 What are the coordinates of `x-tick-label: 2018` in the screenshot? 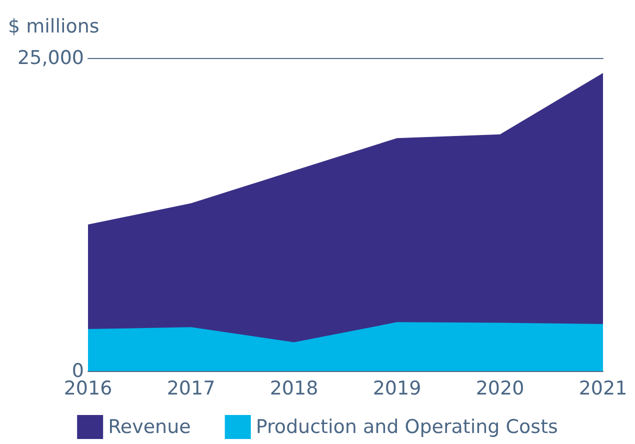 It's located at (294, 389).